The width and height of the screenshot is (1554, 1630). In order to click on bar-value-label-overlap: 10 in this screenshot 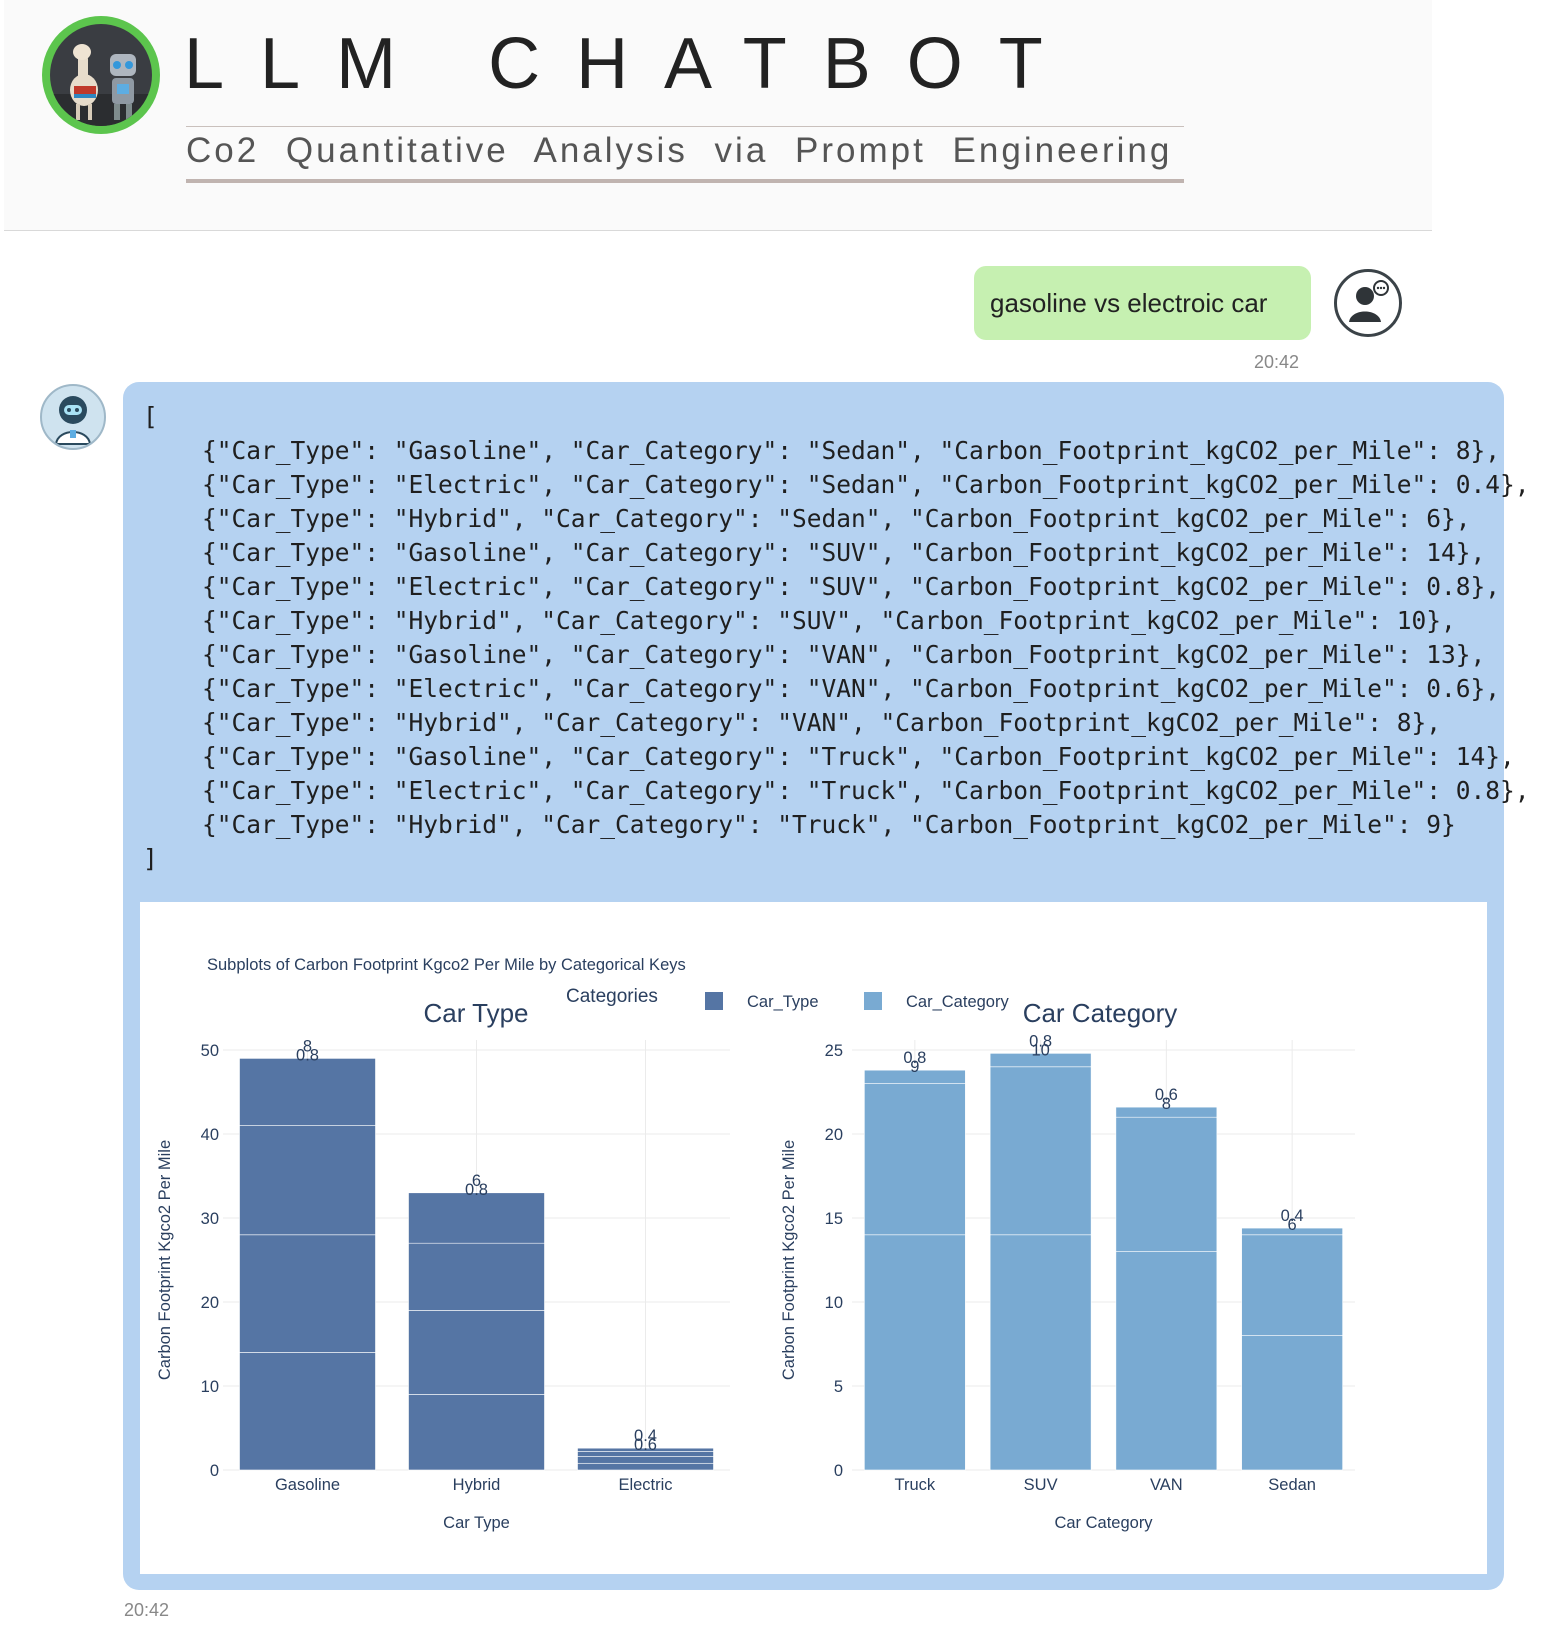, I will do `click(1040, 1050)`.